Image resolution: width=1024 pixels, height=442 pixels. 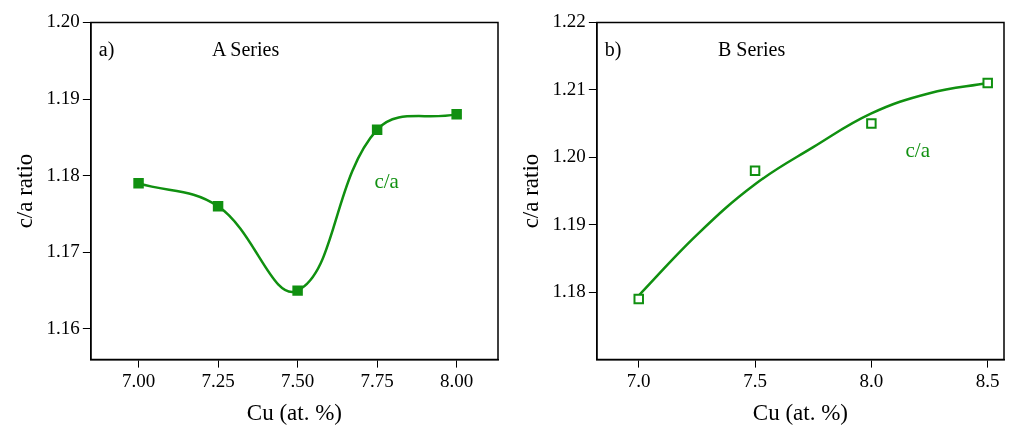 I want to click on annotation: a), so click(x=106, y=49).